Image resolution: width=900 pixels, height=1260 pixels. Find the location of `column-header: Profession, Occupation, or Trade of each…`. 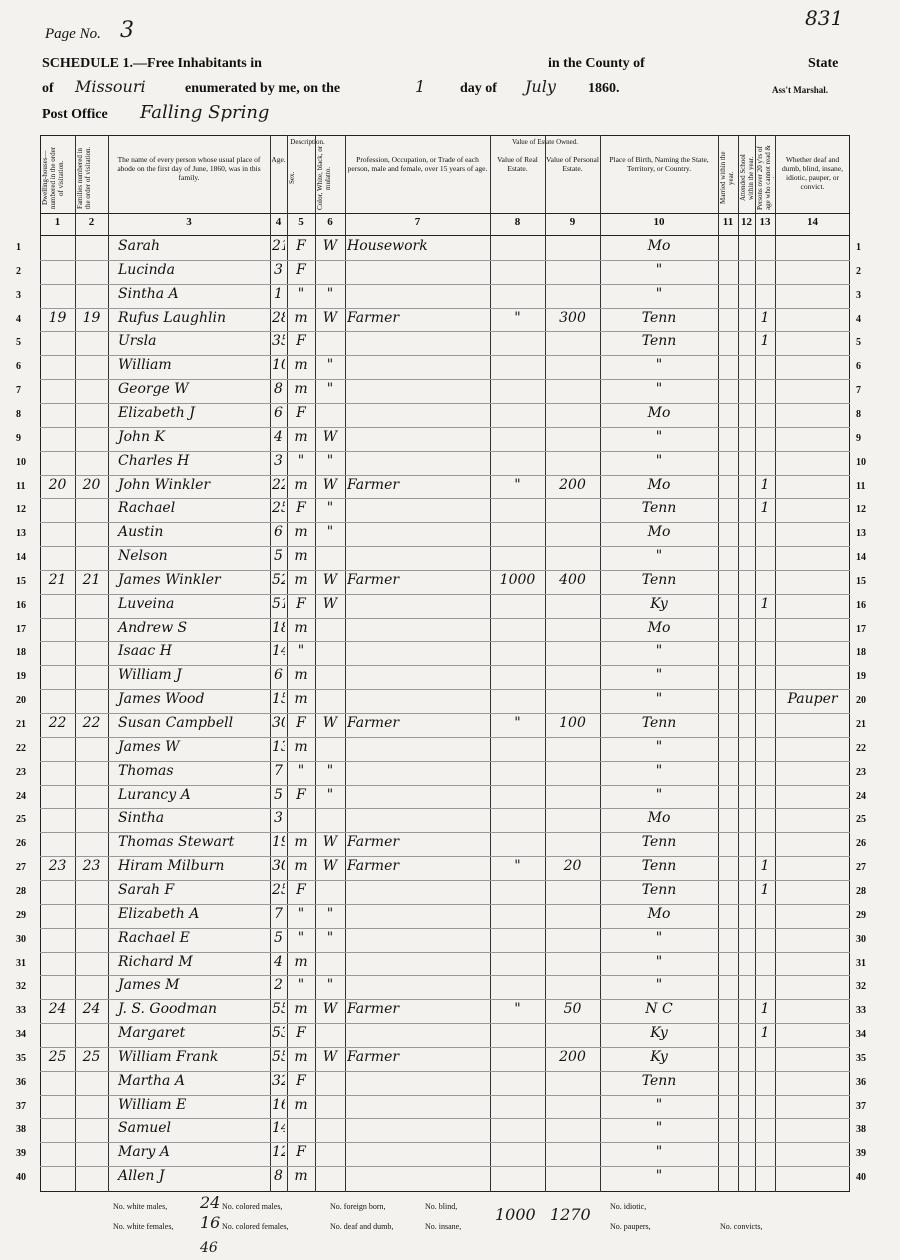

column-header: Profession, Occupation, or Trade of each… is located at coordinates (417, 164).